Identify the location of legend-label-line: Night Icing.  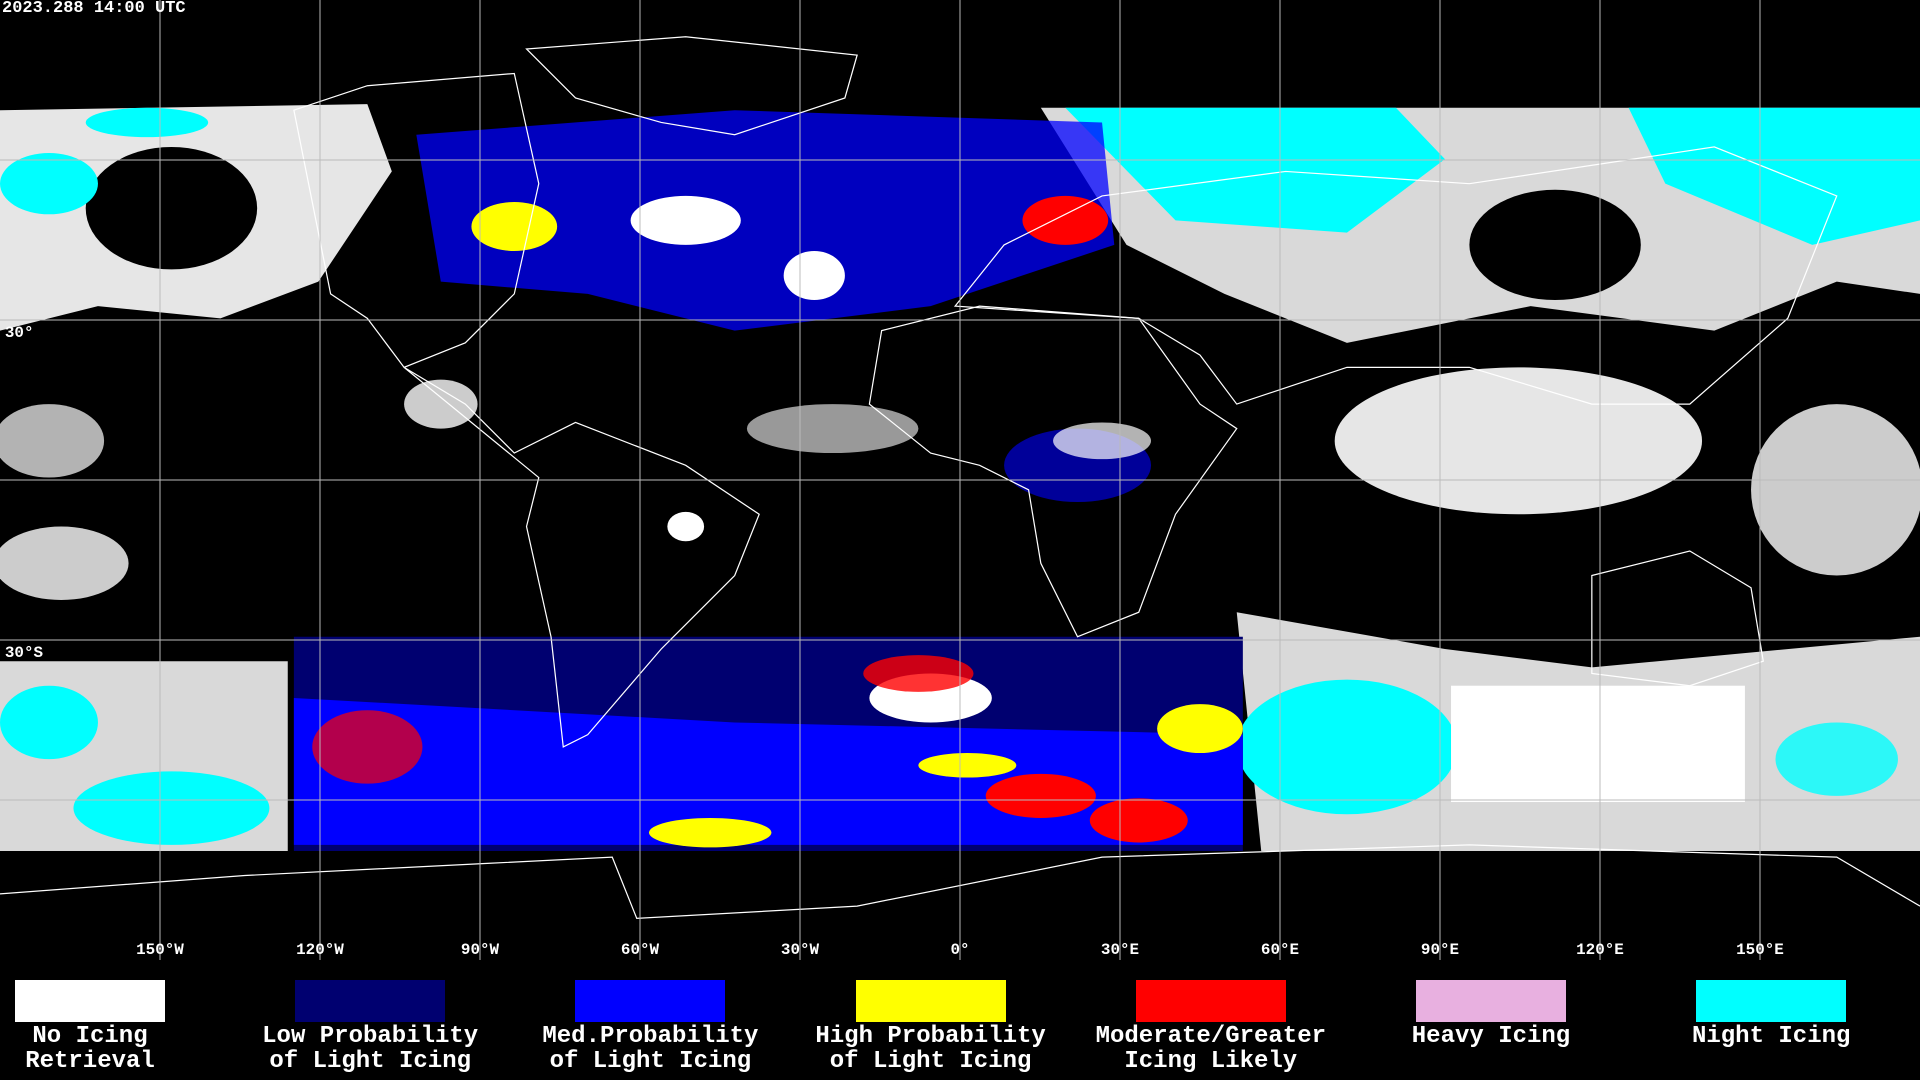
(1771, 1036).